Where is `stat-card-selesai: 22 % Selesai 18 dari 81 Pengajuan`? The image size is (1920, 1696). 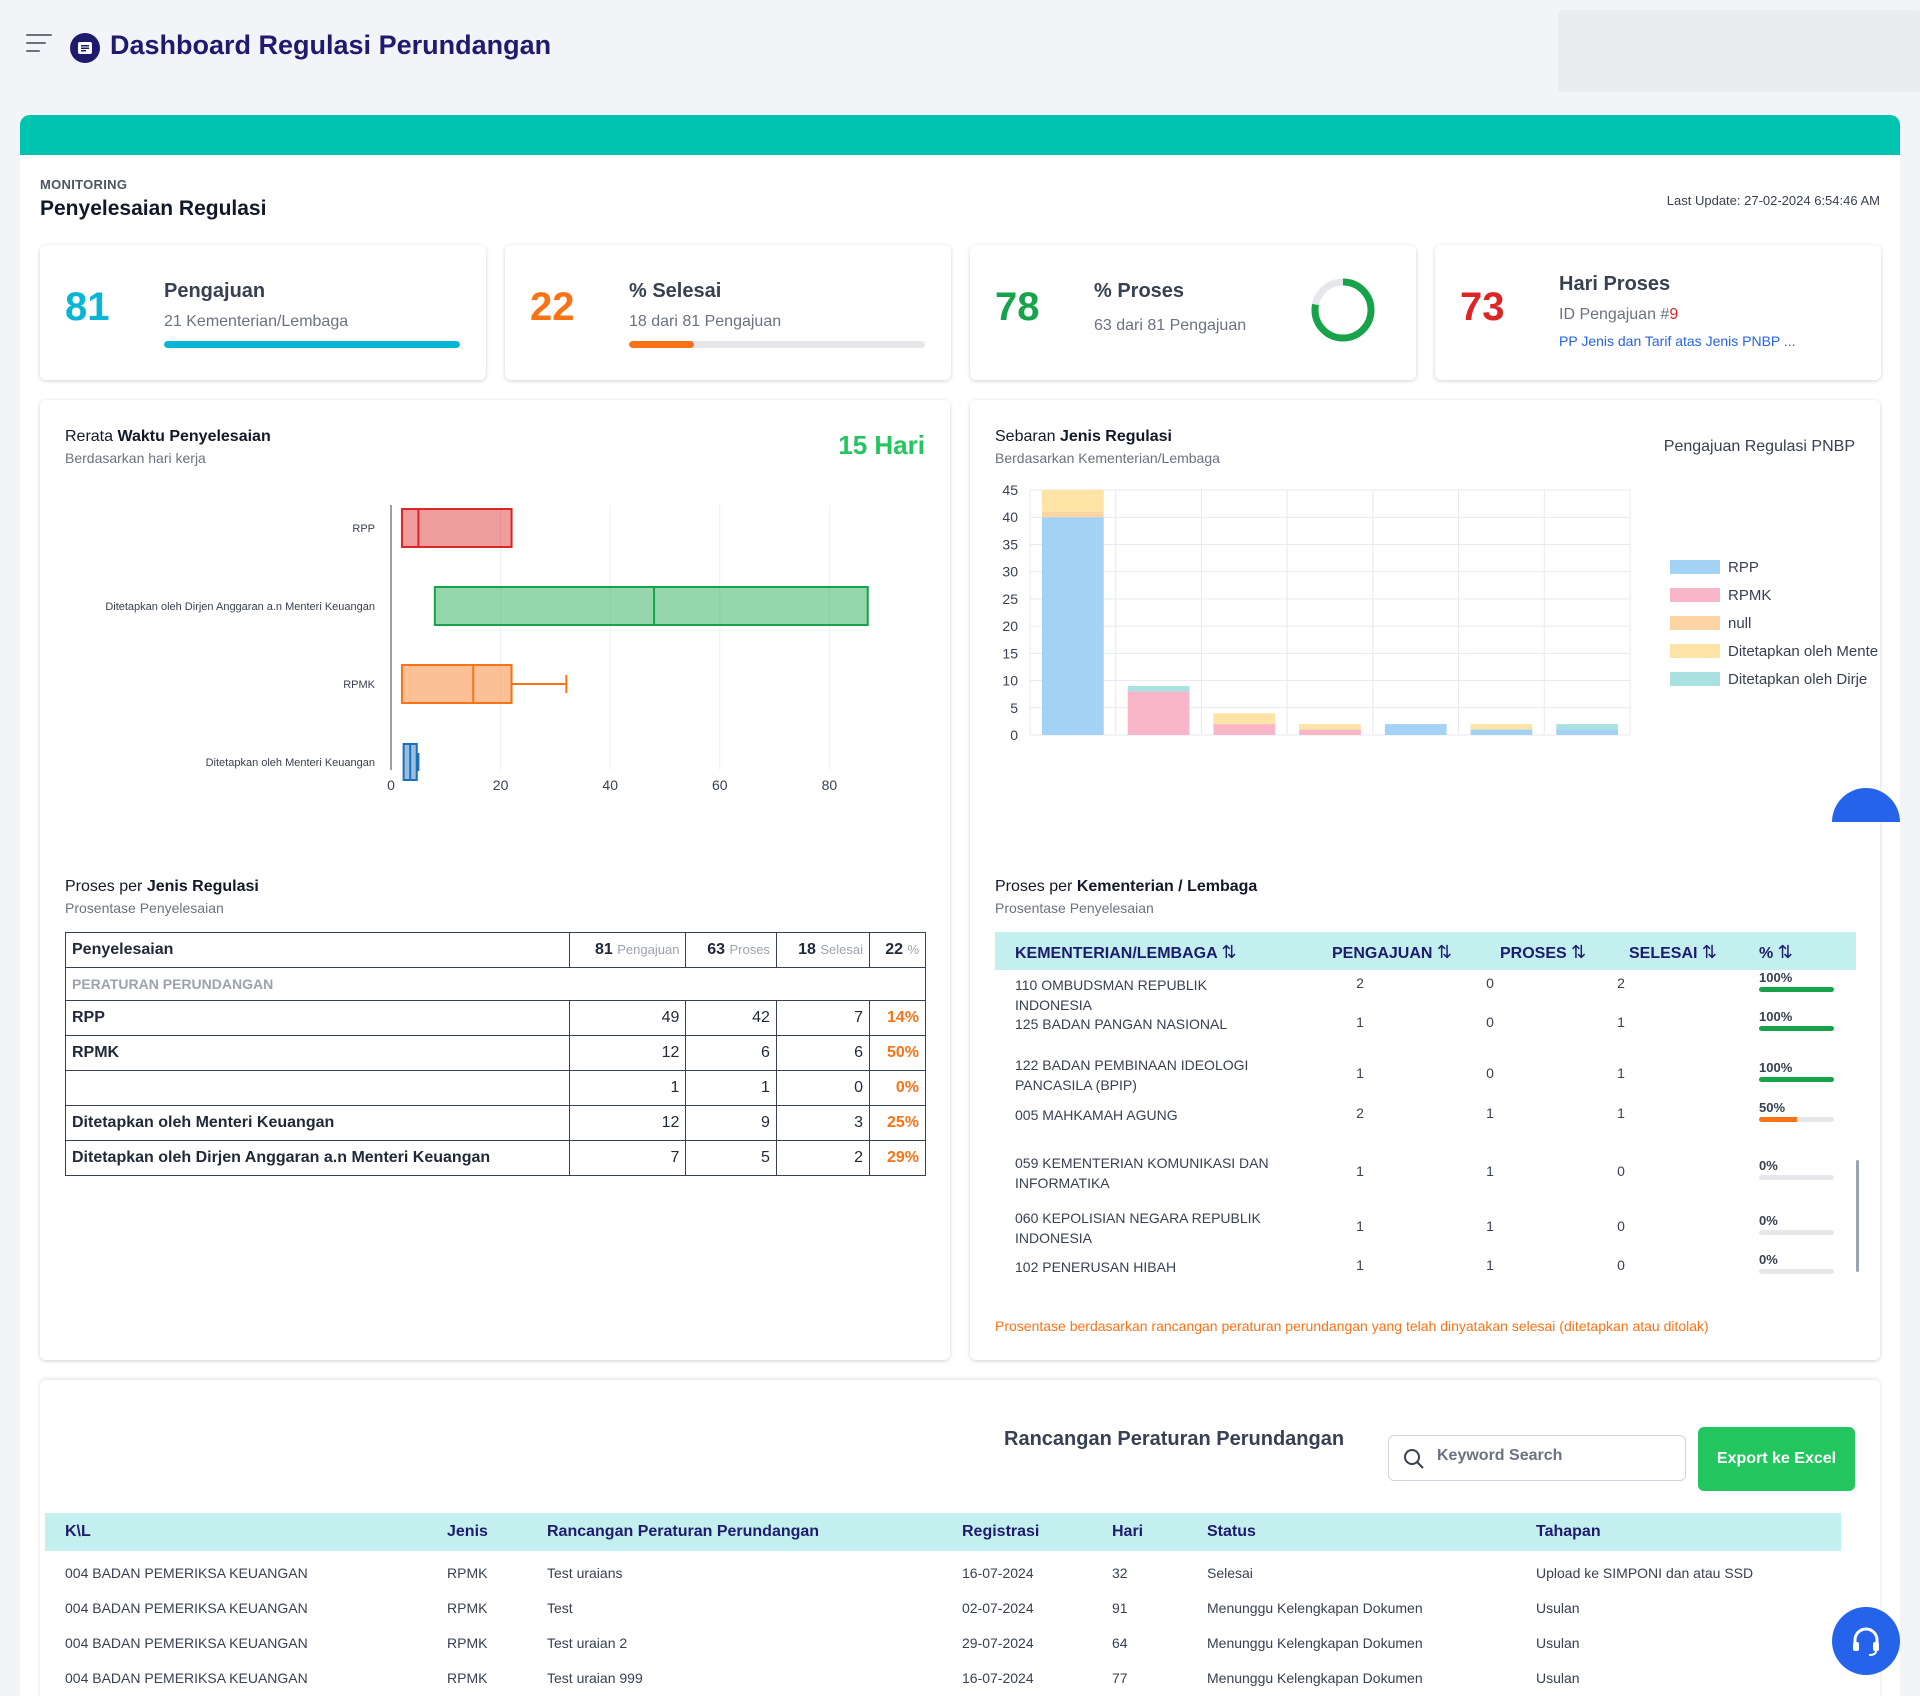 stat-card-selesai: 22 % Selesai 18 dari 81 Pengajuan is located at coordinates (728, 312).